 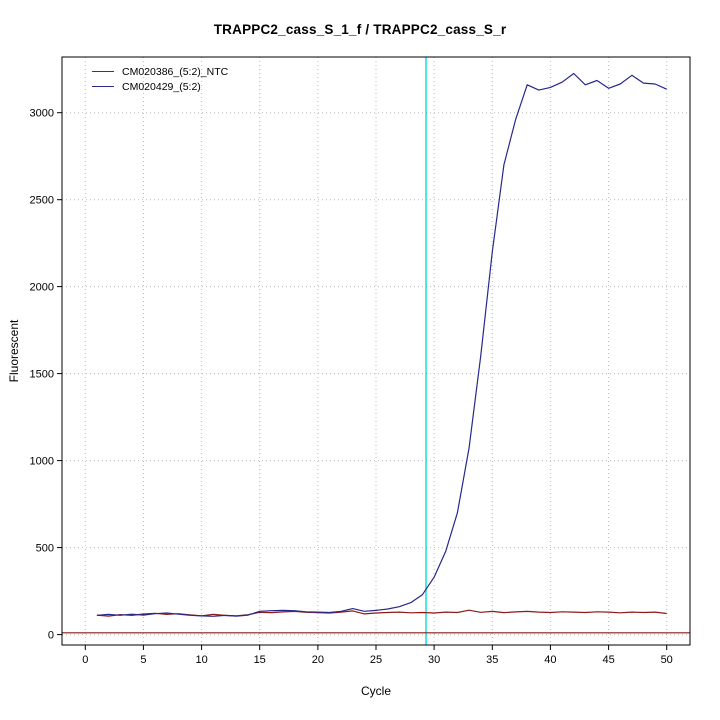 What do you see at coordinates (14, 351) in the screenshot?
I see `y-axis-label: Fluorescent` at bounding box center [14, 351].